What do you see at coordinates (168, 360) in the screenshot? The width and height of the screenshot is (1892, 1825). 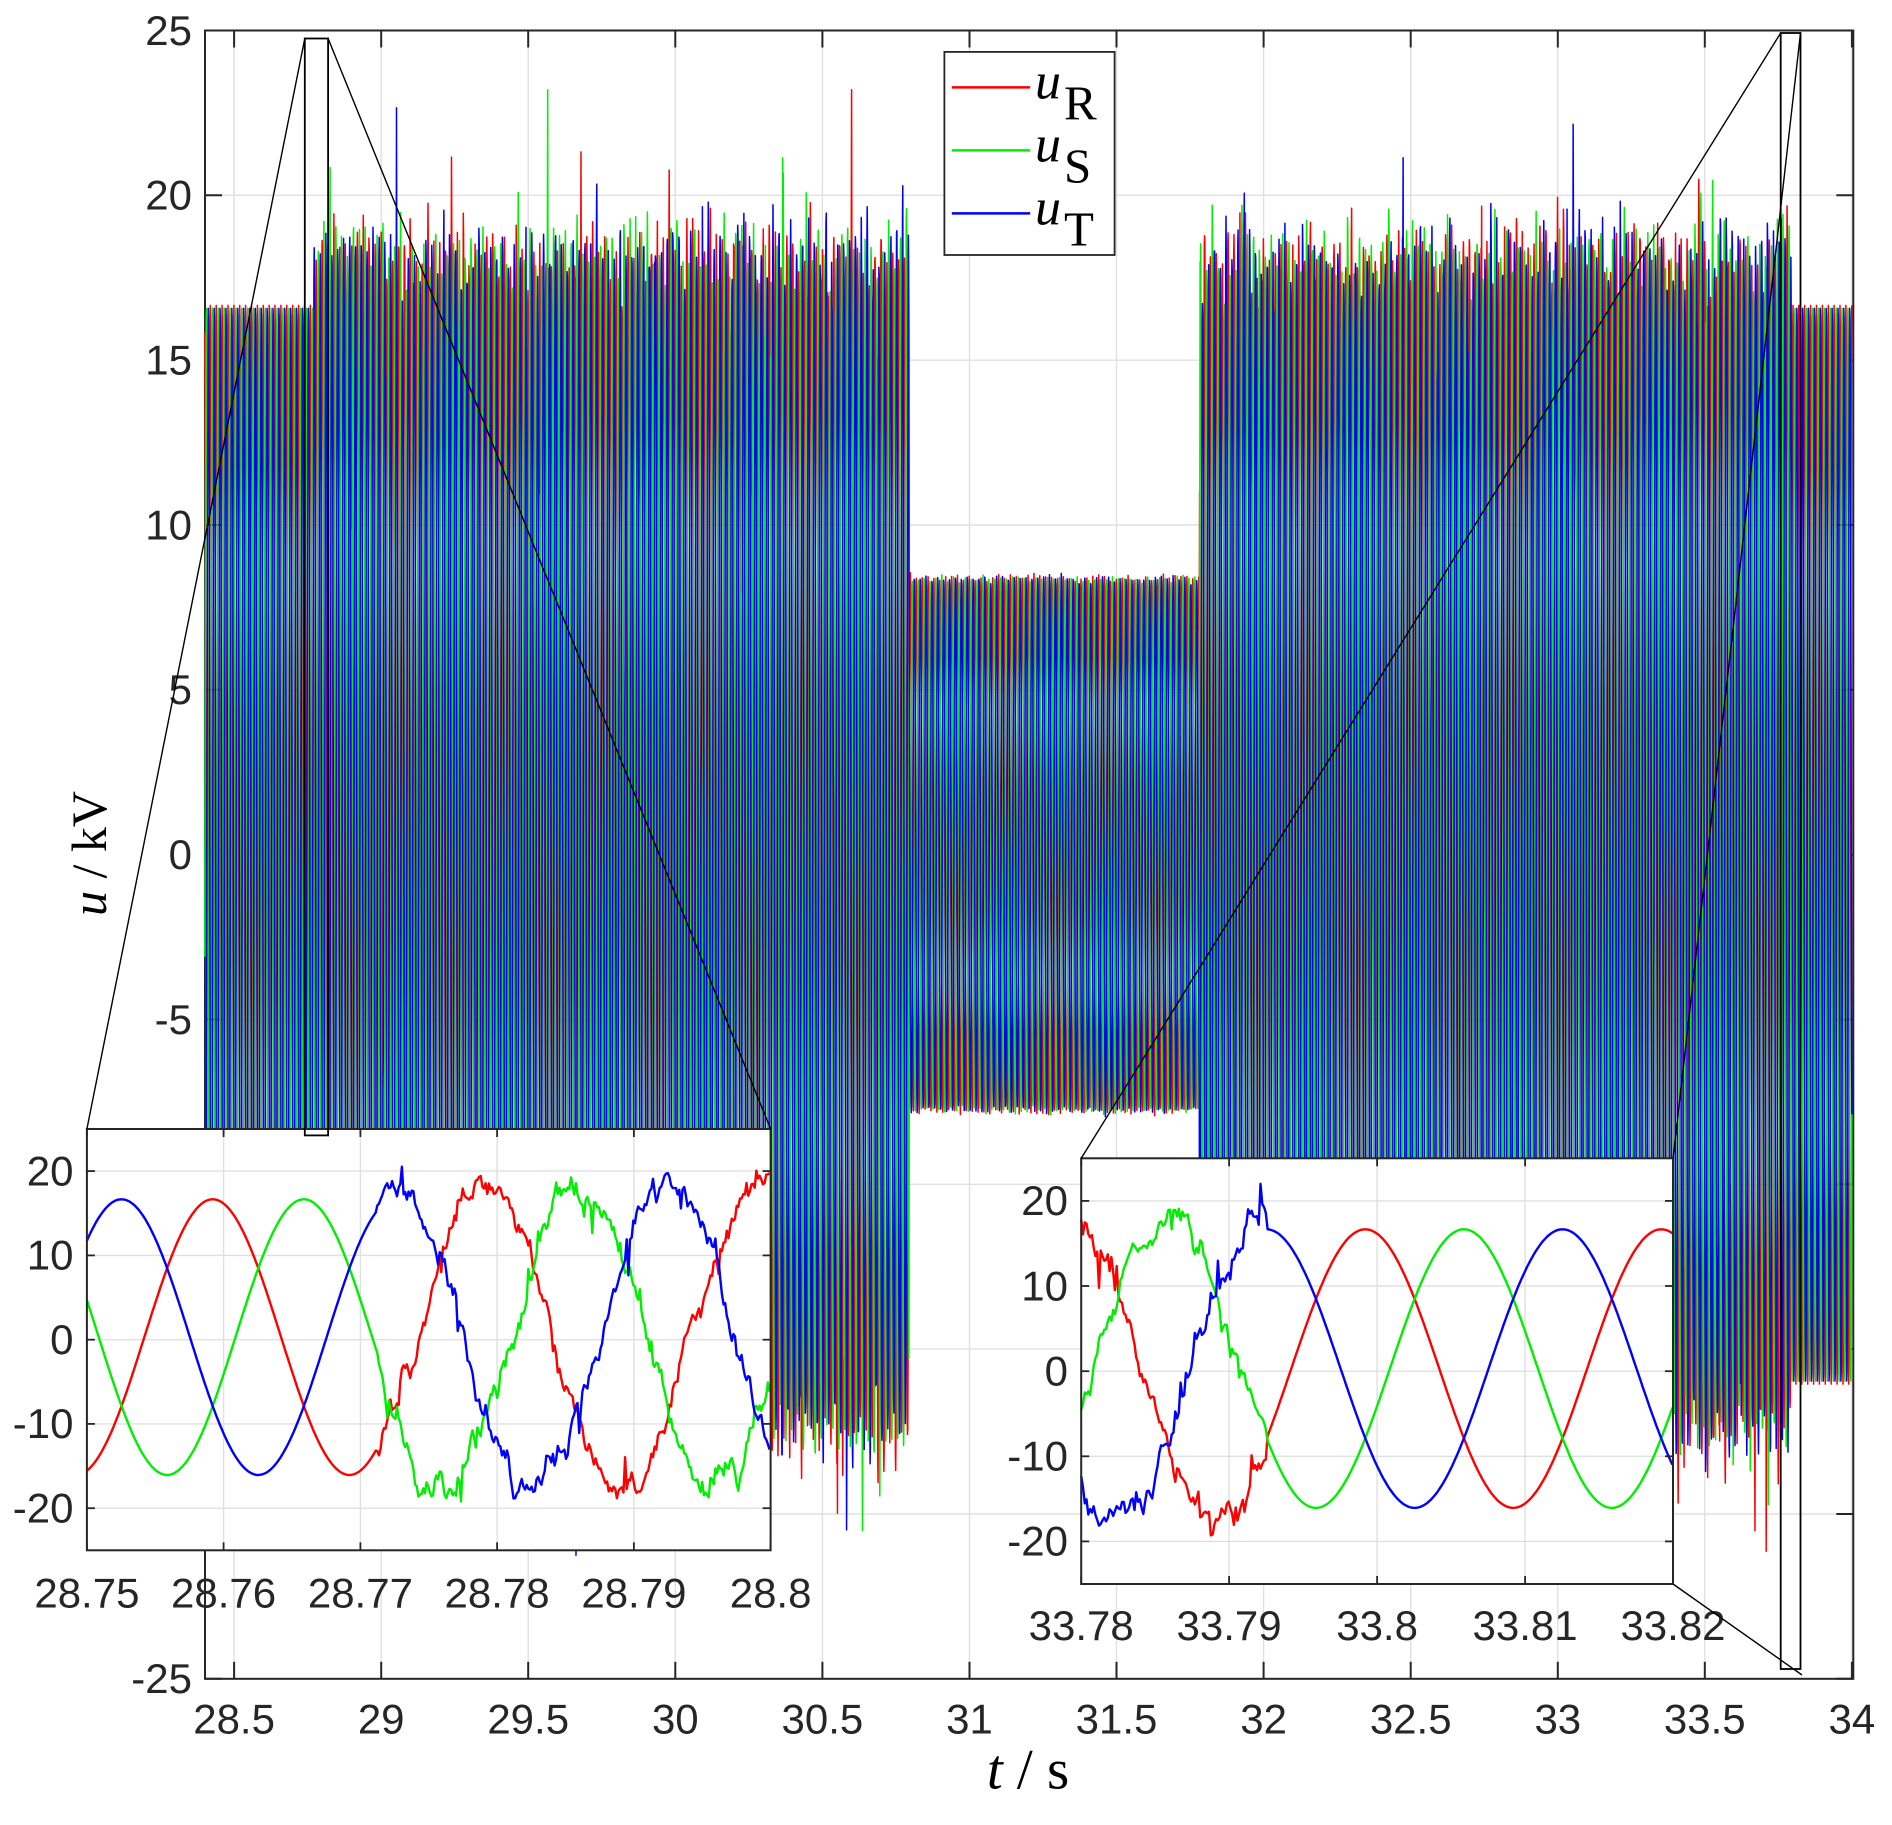 I see `svg-text: 15` at bounding box center [168, 360].